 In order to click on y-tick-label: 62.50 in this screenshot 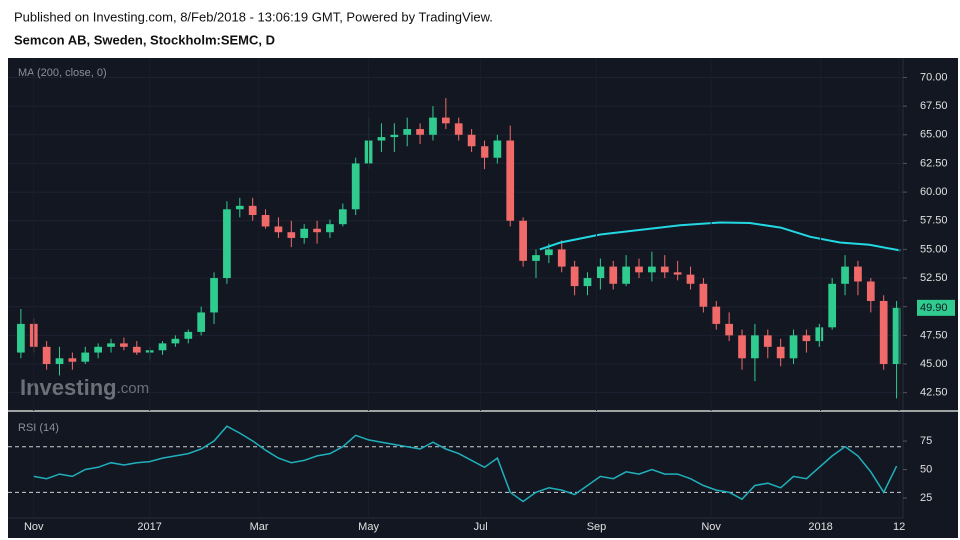, I will do `click(934, 163)`.